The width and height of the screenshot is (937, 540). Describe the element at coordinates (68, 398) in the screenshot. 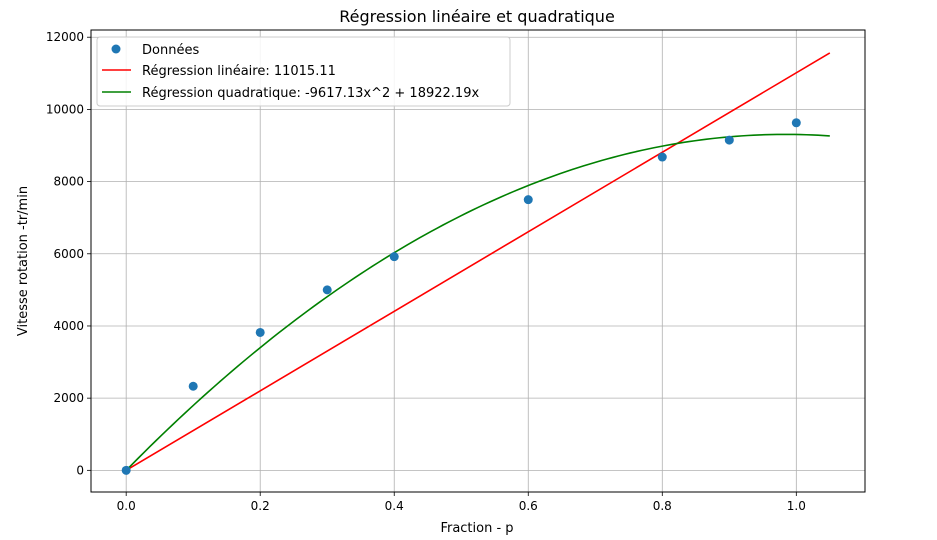

I see `y-tick-label: 2000` at that location.